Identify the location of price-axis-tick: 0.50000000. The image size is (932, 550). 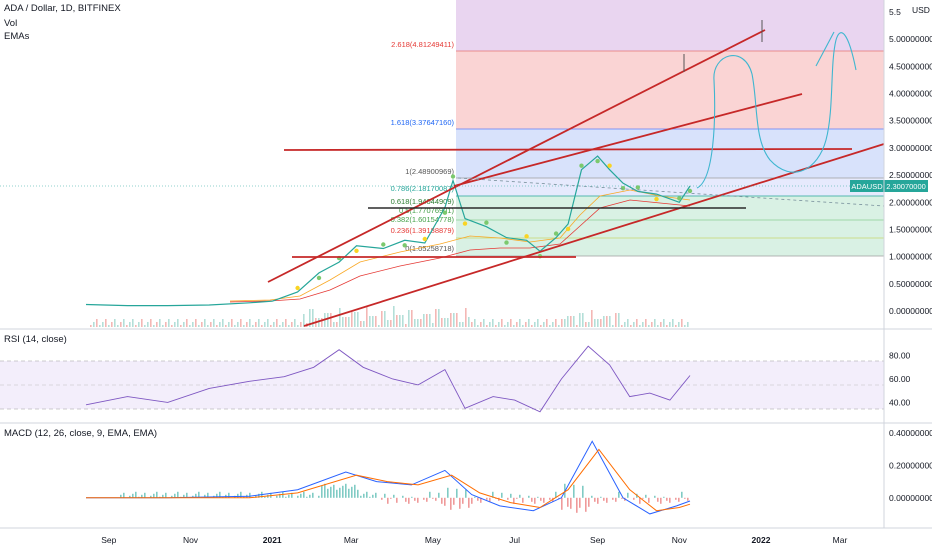
(910, 284).